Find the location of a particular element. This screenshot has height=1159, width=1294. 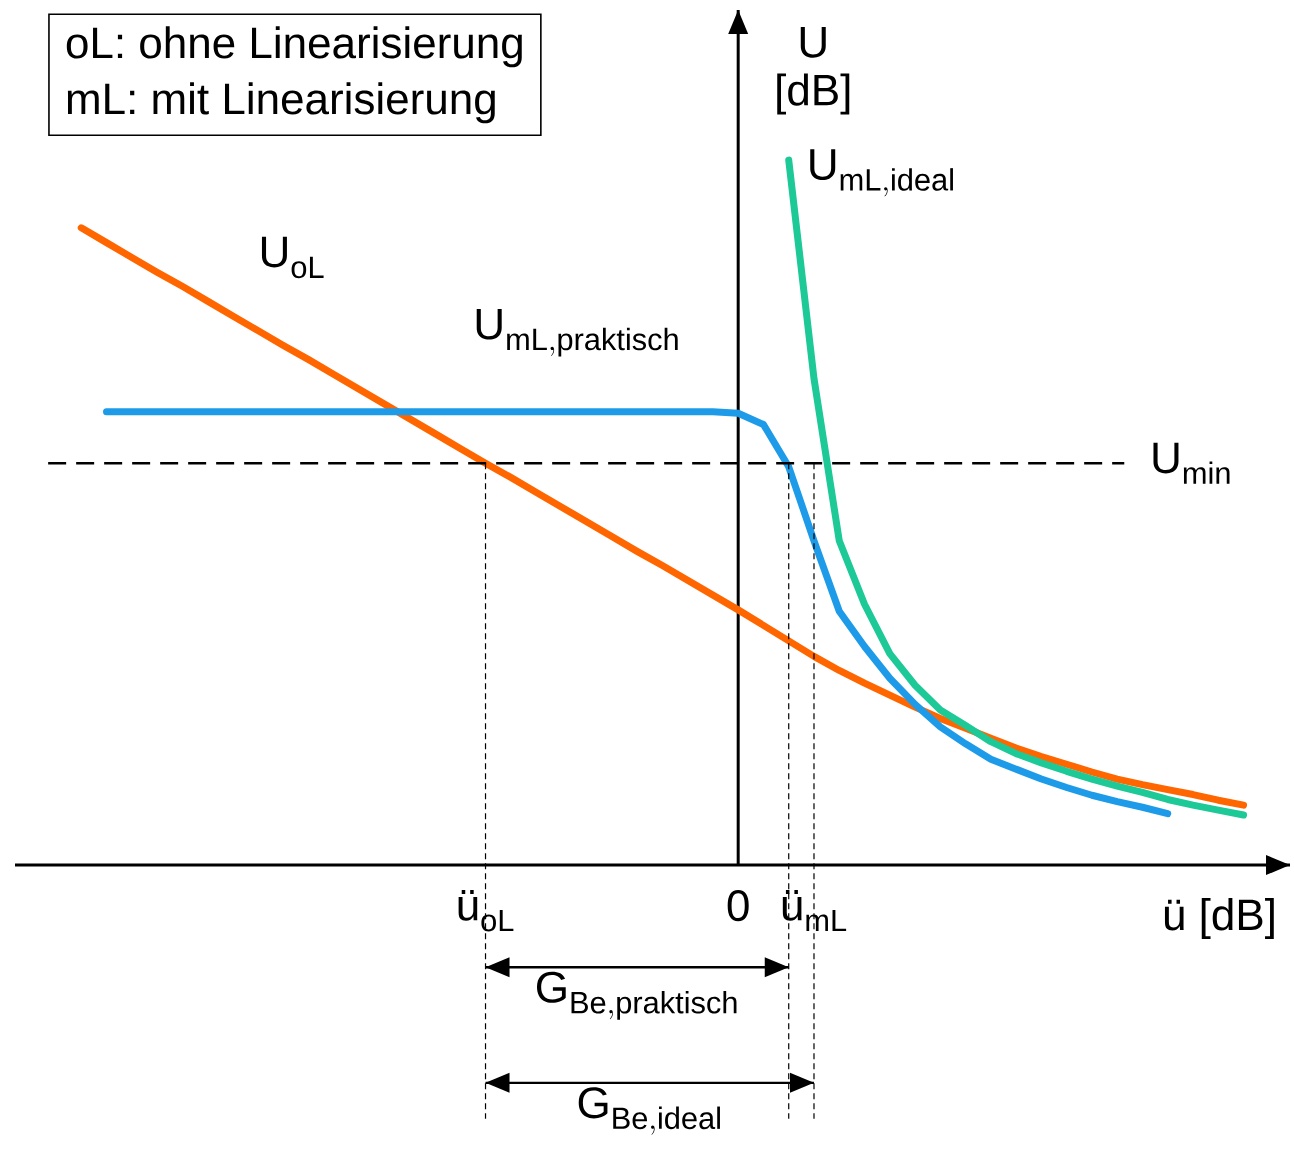

x-tick-label: 0 is located at coordinates (738, 906).